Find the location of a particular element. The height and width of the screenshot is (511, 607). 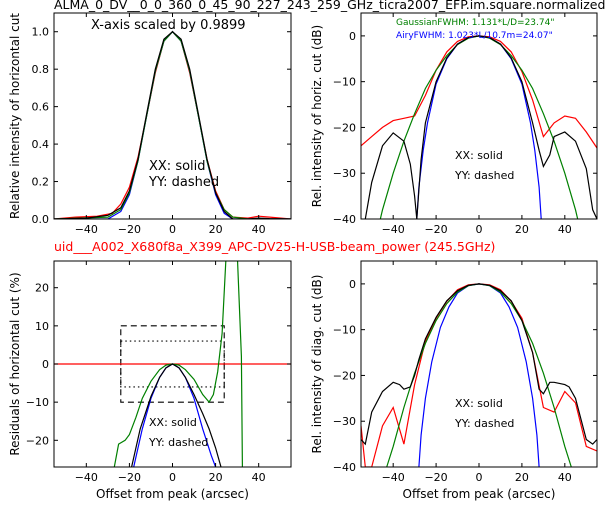

y-tick-label: 1.0 is located at coordinates (41, 32).